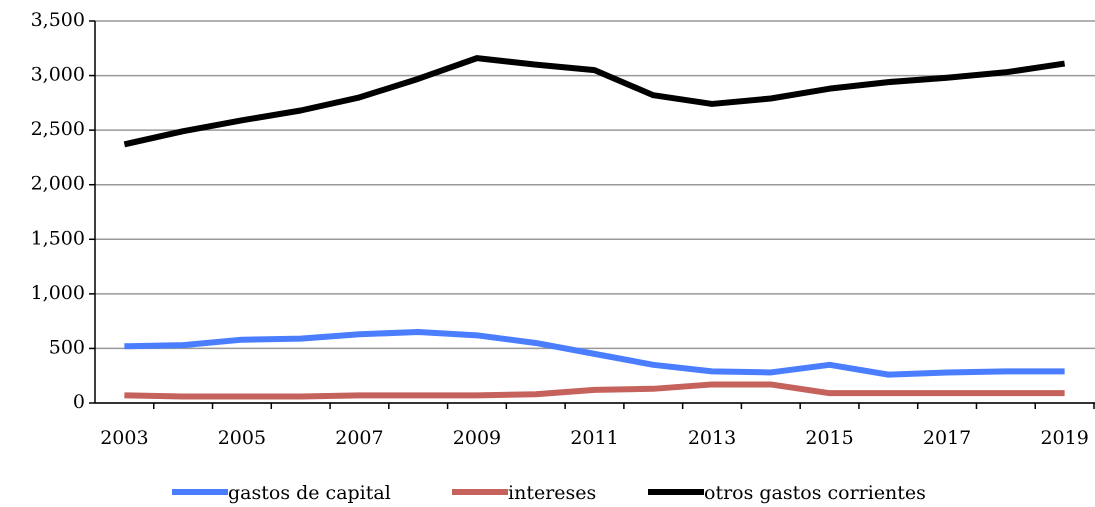 The height and width of the screenshot is (507, 1095). Describe the element at coordinates (477, 438) in the screenshot. I see `x-tick-label: 2009` at that location.